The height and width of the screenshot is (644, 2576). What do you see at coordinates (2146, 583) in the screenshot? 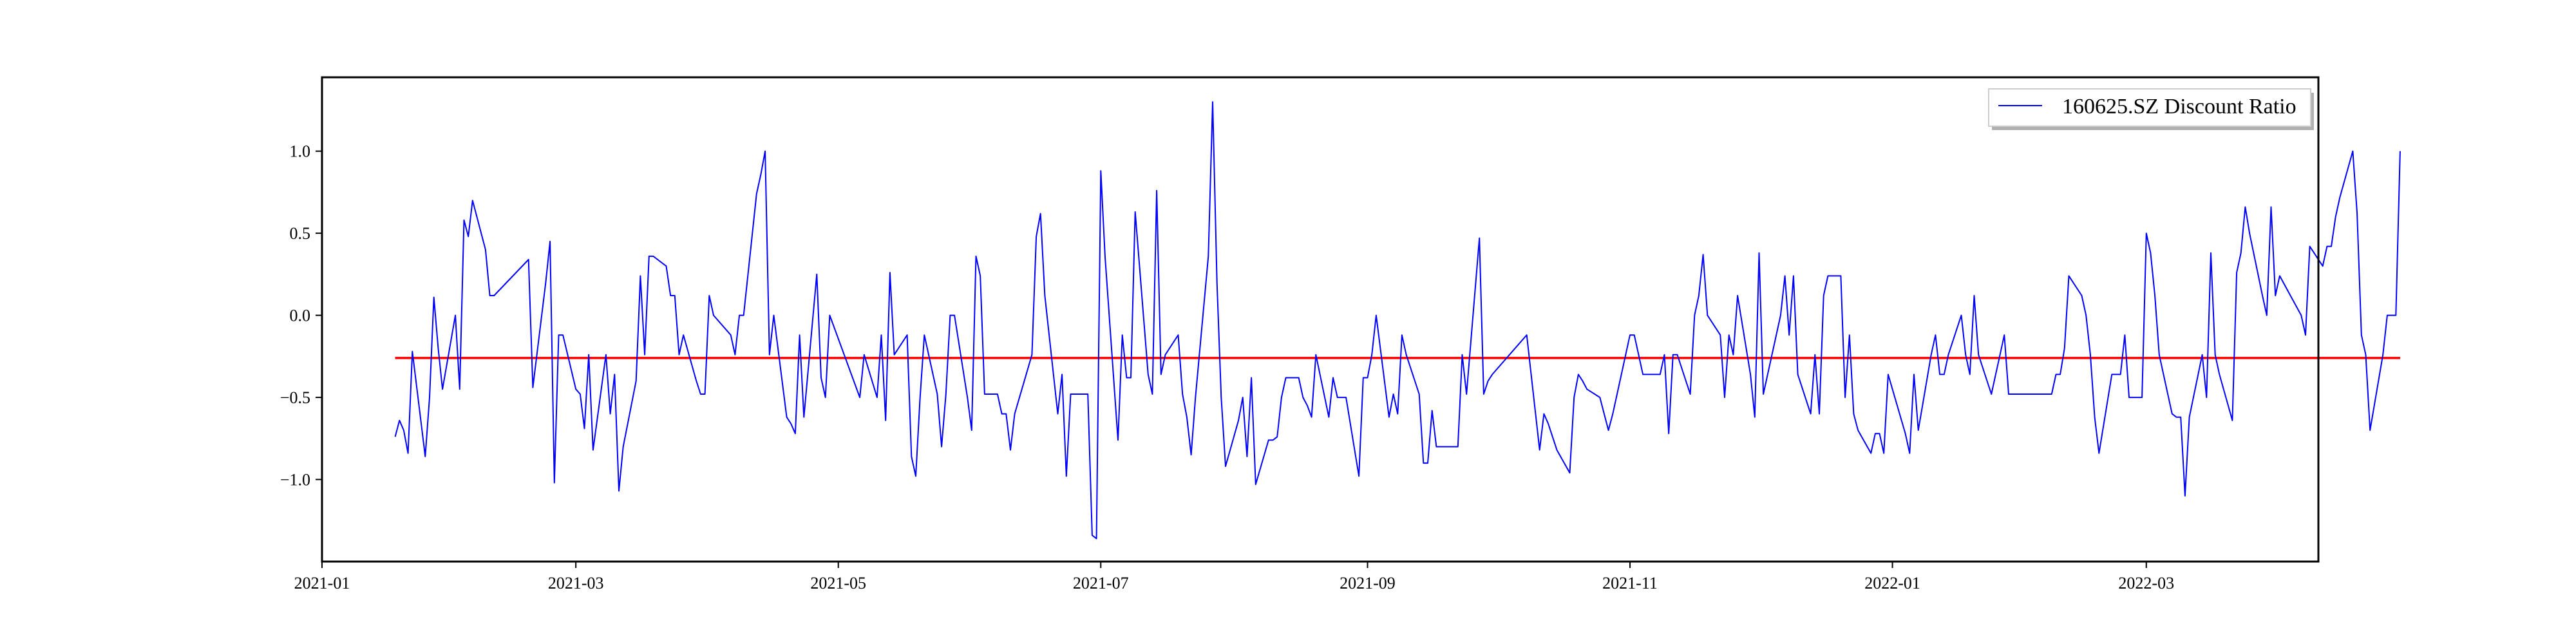
I see `x-tick-label: 2022-03` at bounding box center [2146, 583].